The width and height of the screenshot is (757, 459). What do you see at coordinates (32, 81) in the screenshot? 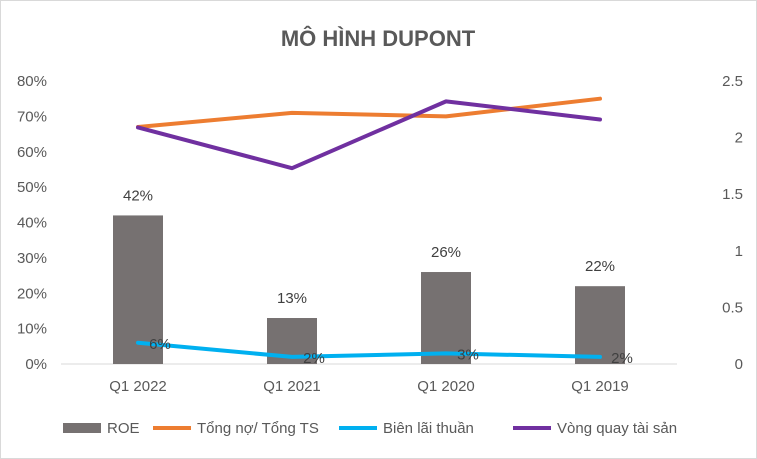
I see `y-left-tick-label: 80%` at bounding box center [32, 81].